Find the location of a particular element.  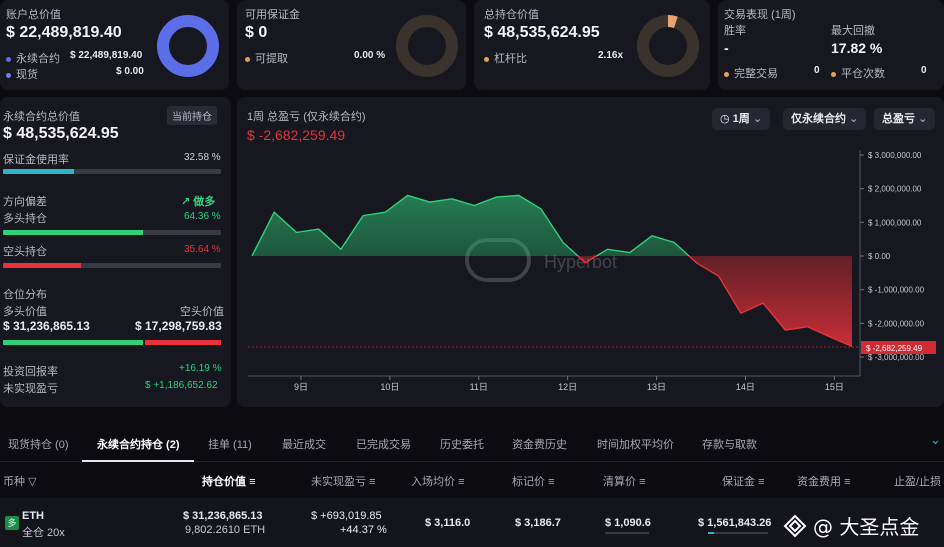

brand-text: @ 大圣点金 is located at coordinates (866, 527).